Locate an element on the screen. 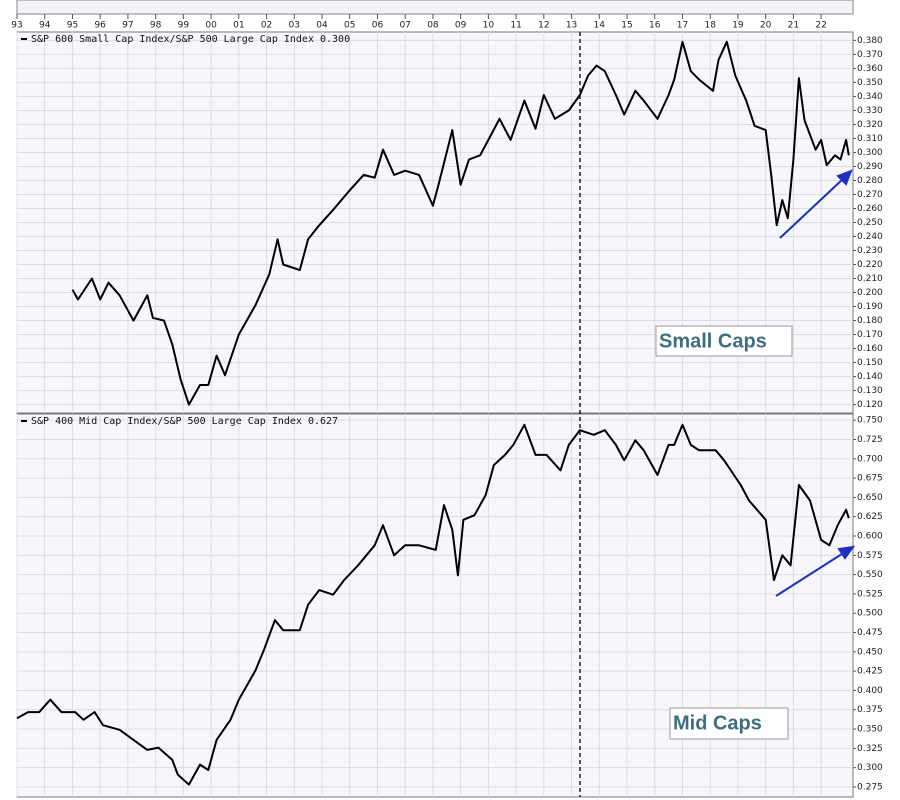 The width and height of the screenshot is (900, 800). x-tick-label: 01 is located at coordinates (238, 26).